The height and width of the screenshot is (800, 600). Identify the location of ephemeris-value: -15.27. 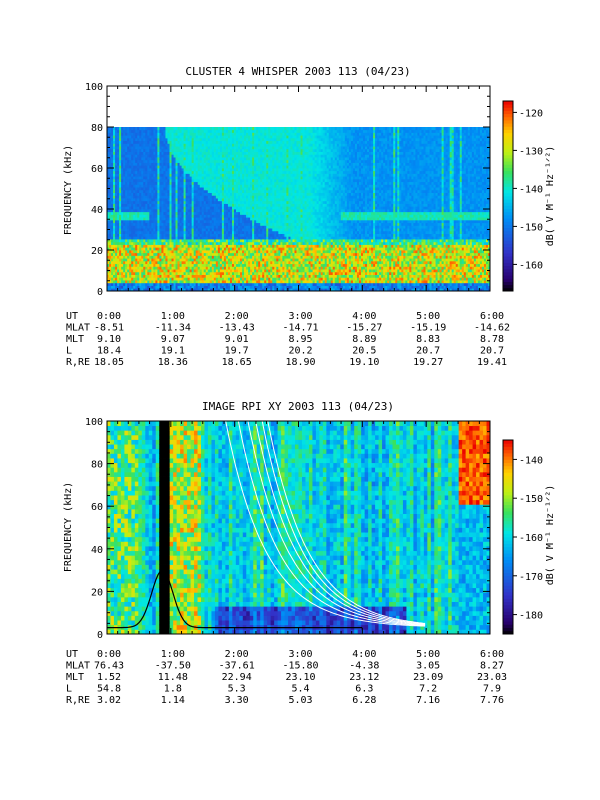
(364, 328).